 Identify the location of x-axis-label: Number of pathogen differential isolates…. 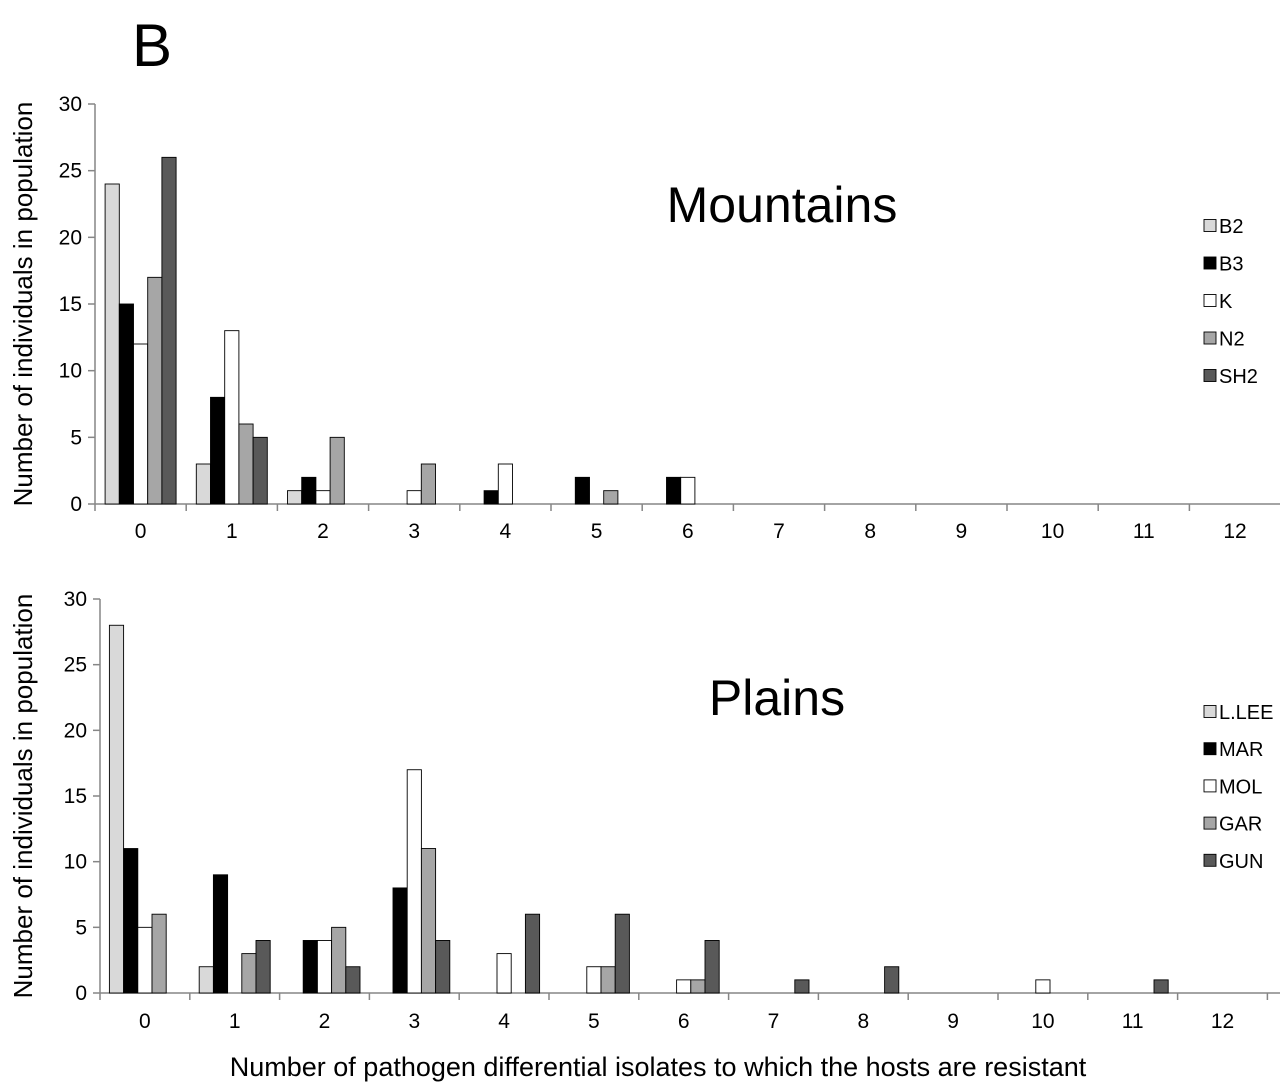
(658, 1067).